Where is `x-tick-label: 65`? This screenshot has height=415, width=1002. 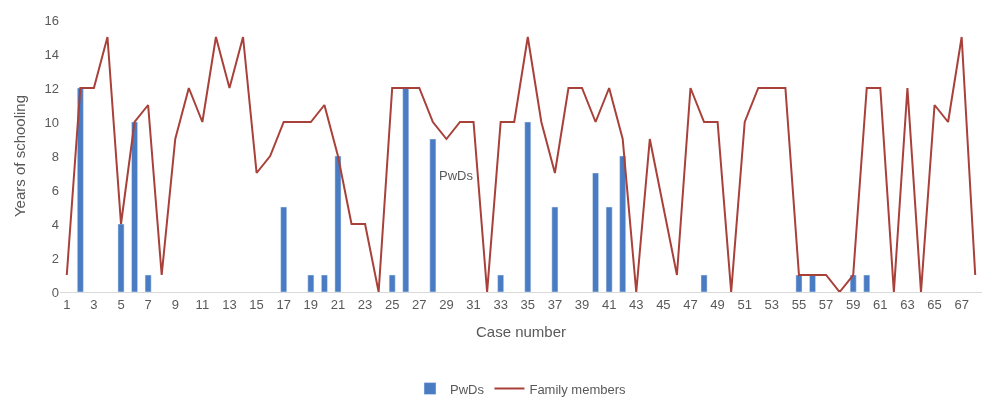 x-tick-label: 65 is located at coordinates (934, 304).